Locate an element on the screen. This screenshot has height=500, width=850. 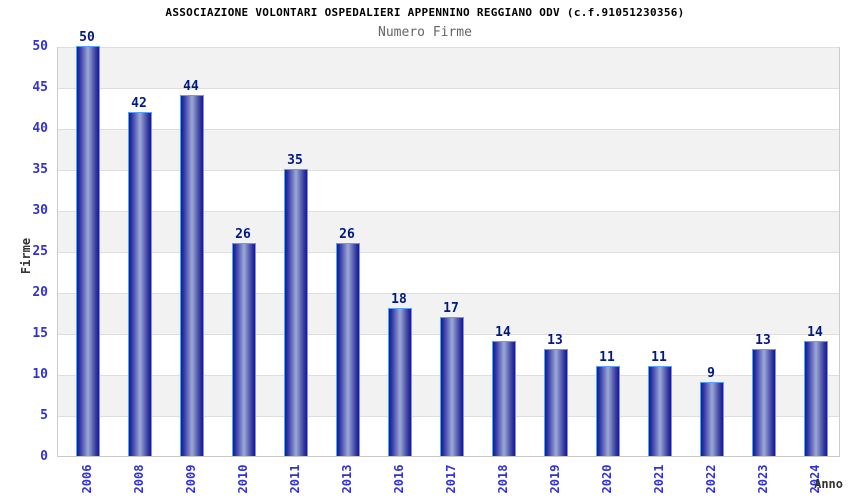
bar-2016 is located at coordinates (400, 382).